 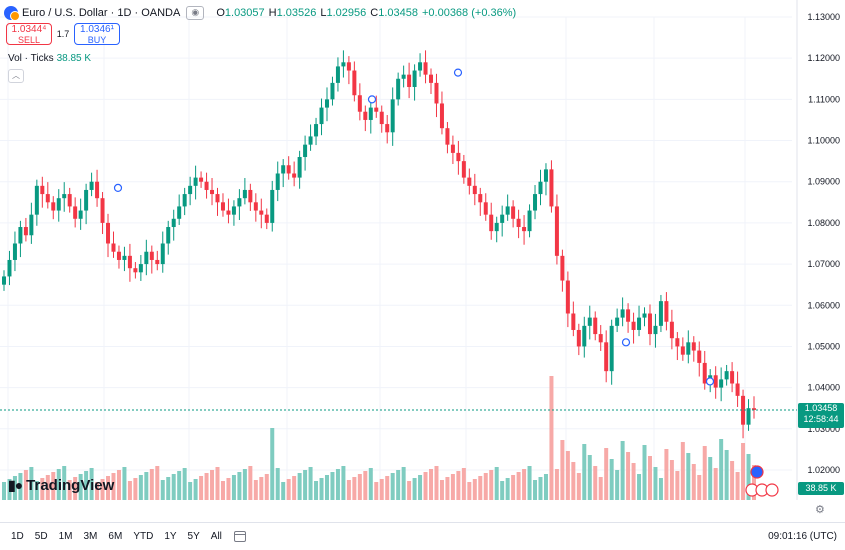 What do you see at coordinates (195, 13) in the screenshot?
I see `eye-icon: ◉` at bounding box center [195, 13].